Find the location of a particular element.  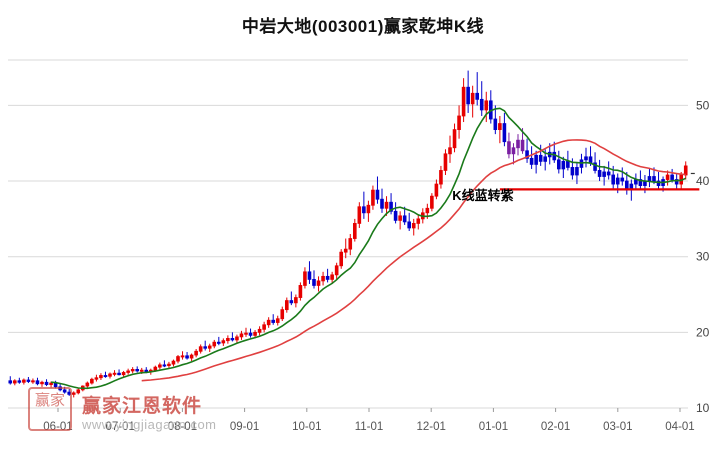

annotation-label: K线蓝转紫 is located at coordinates (482, 195).